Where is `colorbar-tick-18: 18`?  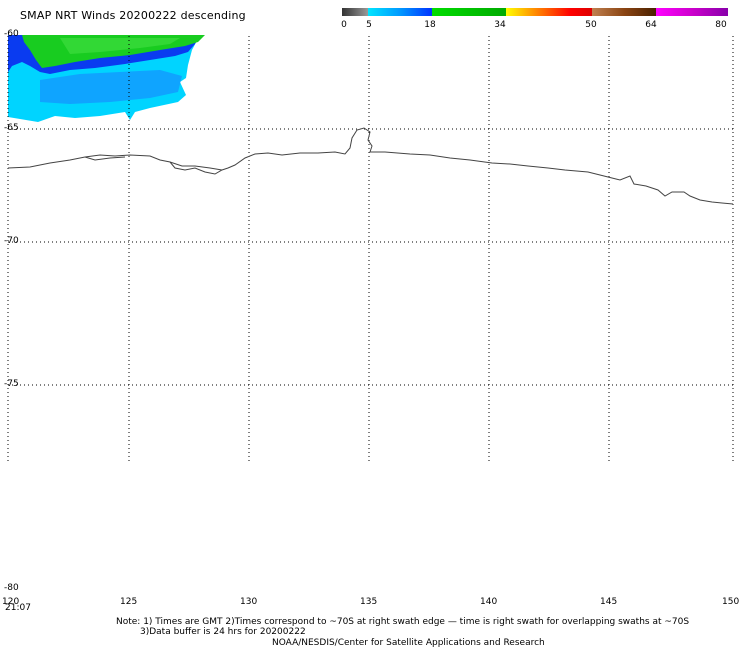 colorbar-tick-18: 18 is located at coordinates (430, 25).